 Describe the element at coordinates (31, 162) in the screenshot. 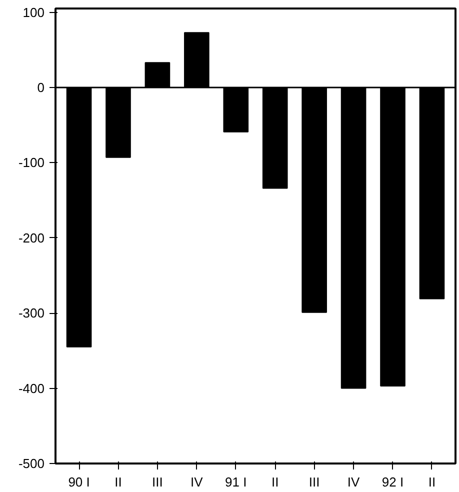

I see `y-tick-label: -100` at that location.